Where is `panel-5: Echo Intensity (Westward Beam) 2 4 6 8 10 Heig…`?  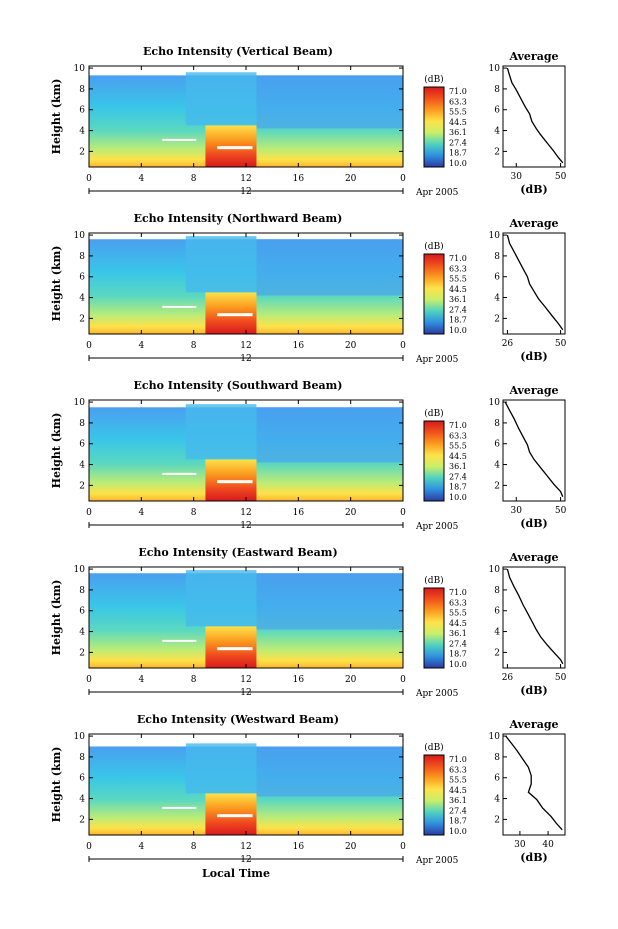 panel-5: Echo Intensity (Westward Beam) 2 4 6 8 10 Heig… is located at coordinates (308, 789).